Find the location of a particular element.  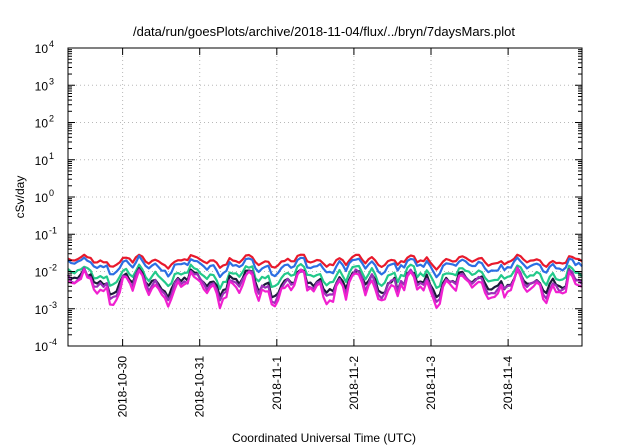

x-tick-label: 2018-10-31 is located at coordinates (200, 387).